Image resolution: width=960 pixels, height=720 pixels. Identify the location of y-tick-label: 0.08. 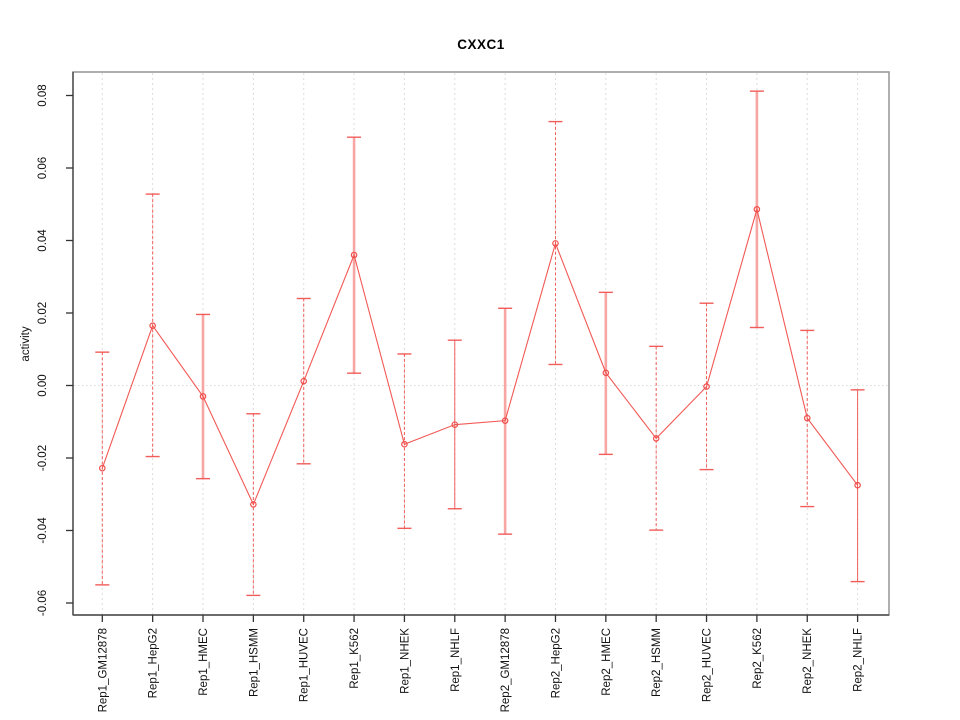
(43, 95).